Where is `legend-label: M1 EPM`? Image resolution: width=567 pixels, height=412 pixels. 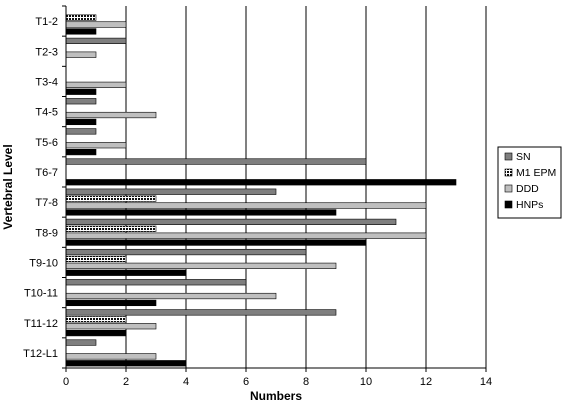
legend-label: M1 EPM is located at coordinates (536, 173).